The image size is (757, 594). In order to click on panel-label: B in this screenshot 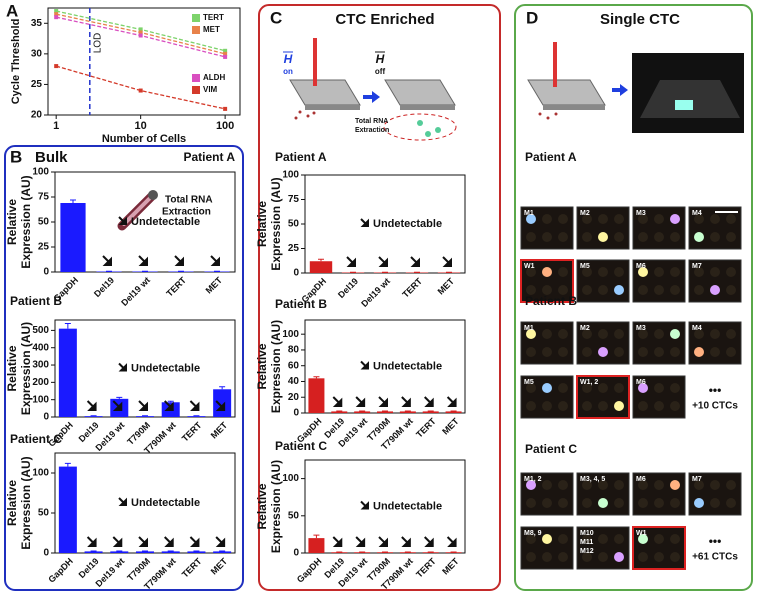, I will do `click(16, 156)`.